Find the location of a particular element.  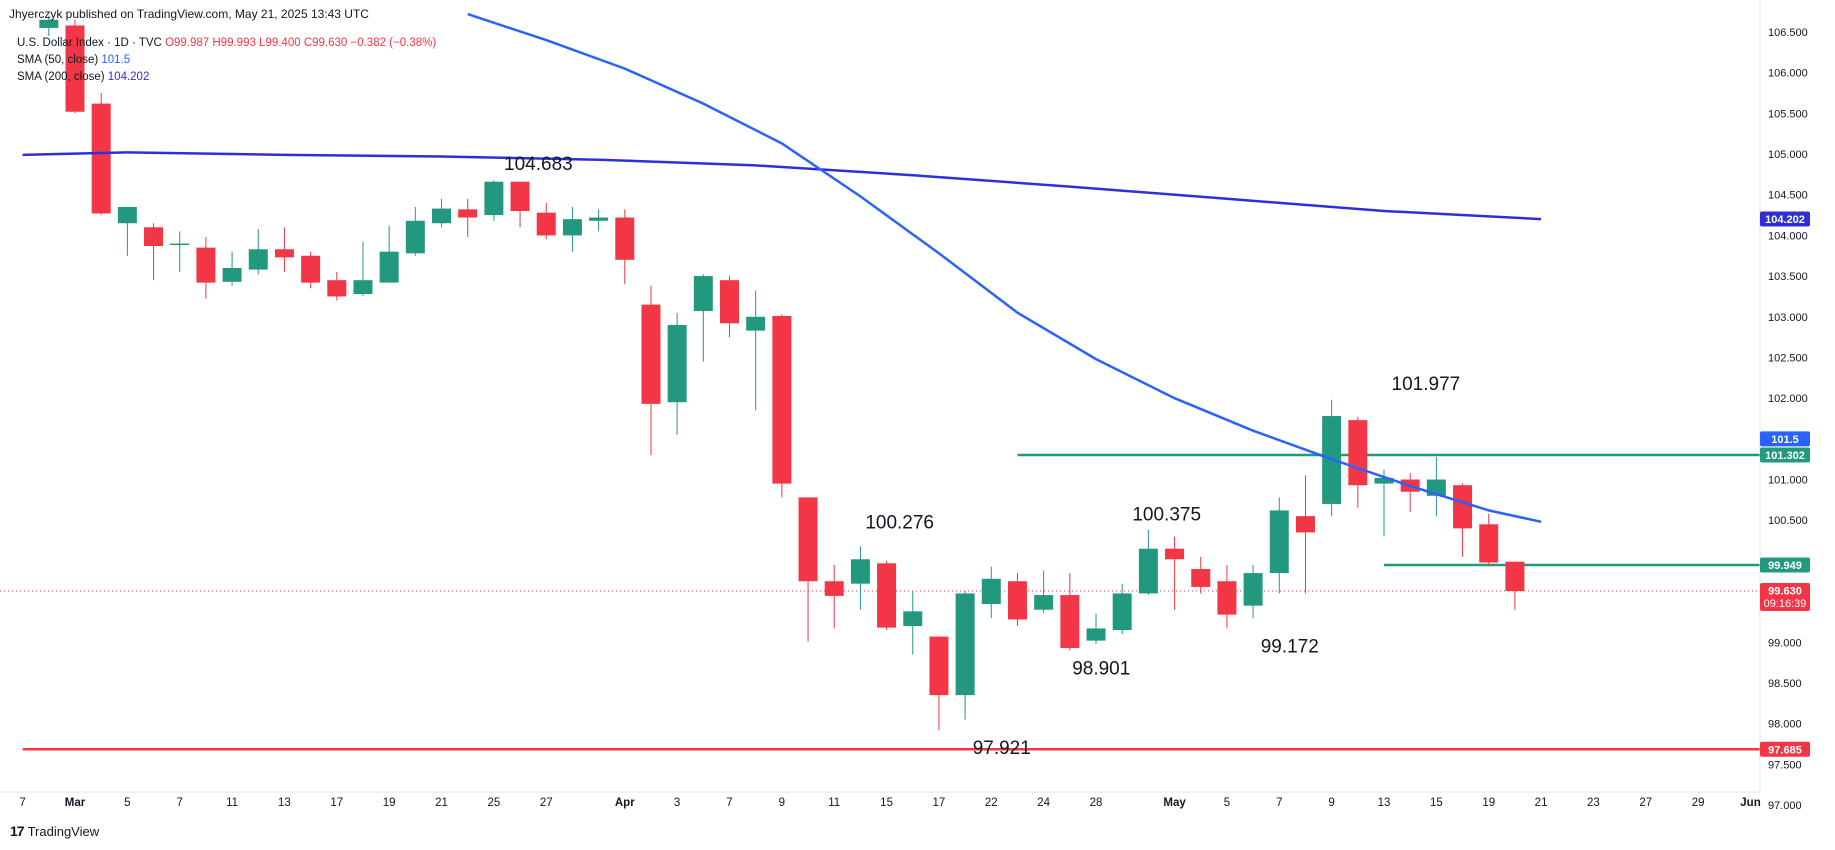

legend-sma50-row: SMA (50, close) 101.5 is located at coordinates (226, 60).